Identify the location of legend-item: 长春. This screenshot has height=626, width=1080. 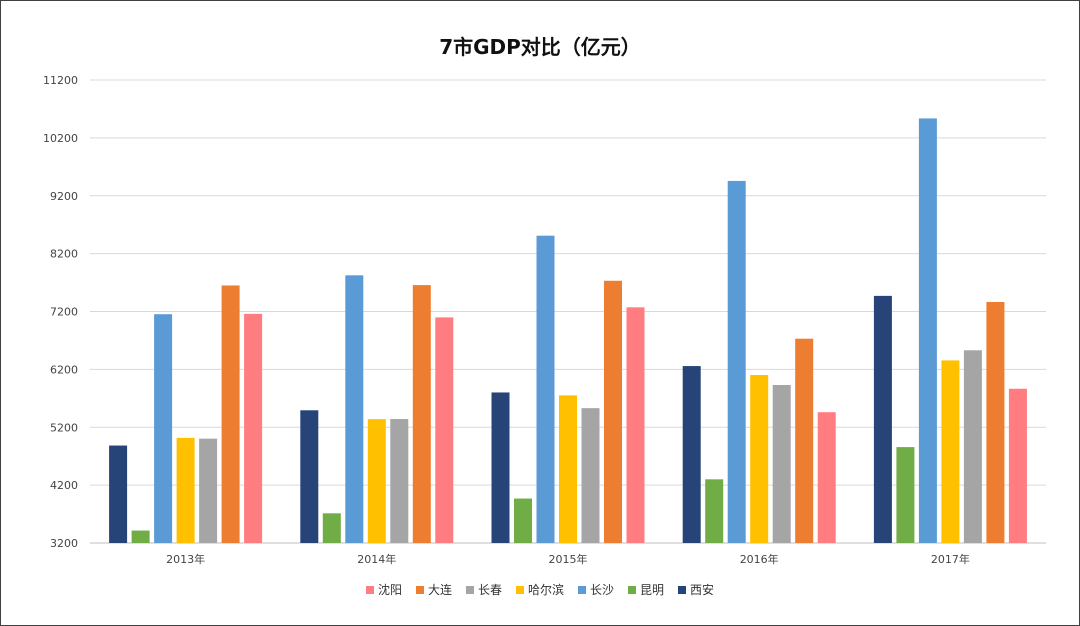
(483, 589).